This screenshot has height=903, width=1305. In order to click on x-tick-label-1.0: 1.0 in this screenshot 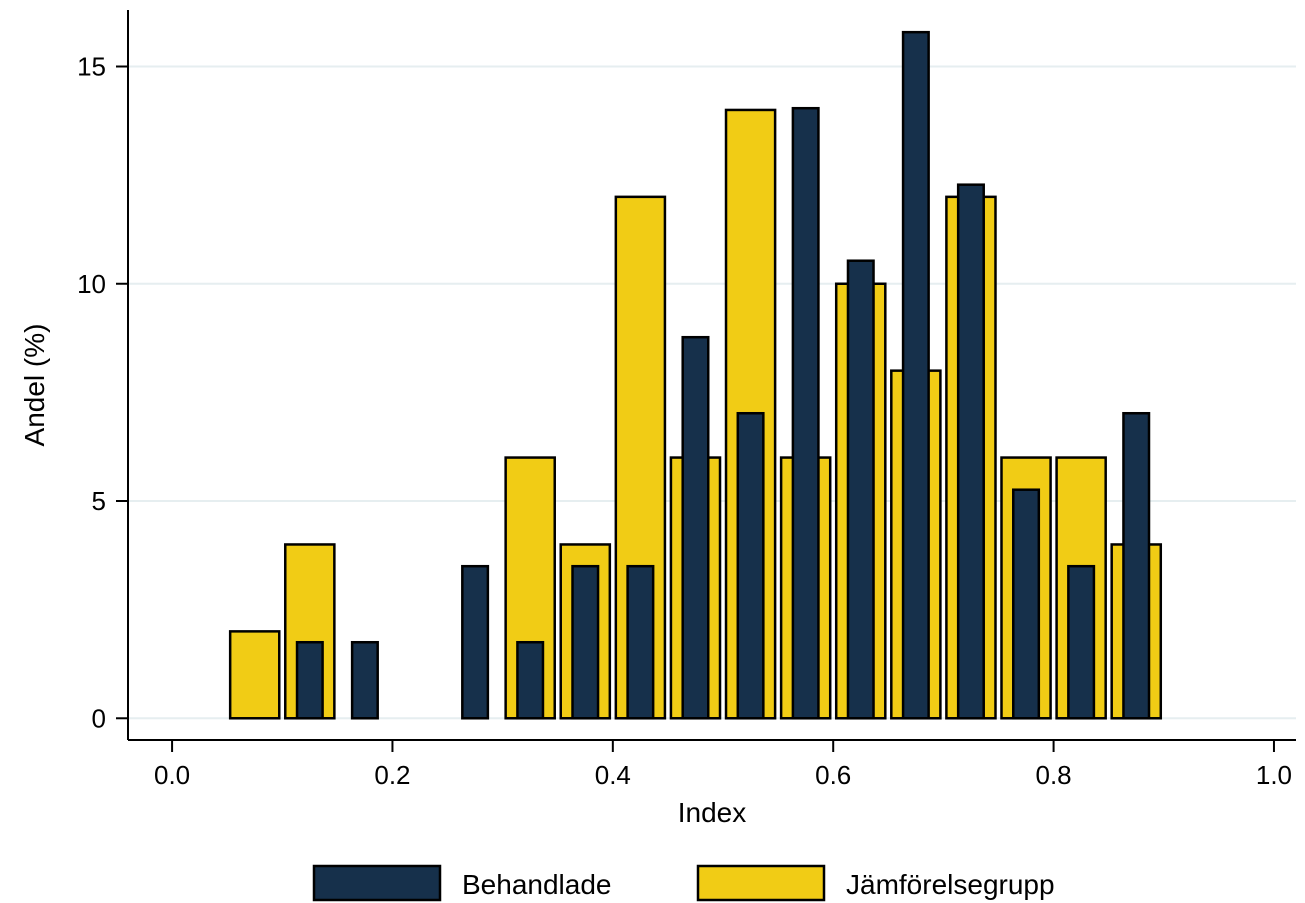, I will do `click(1274, 775)`.